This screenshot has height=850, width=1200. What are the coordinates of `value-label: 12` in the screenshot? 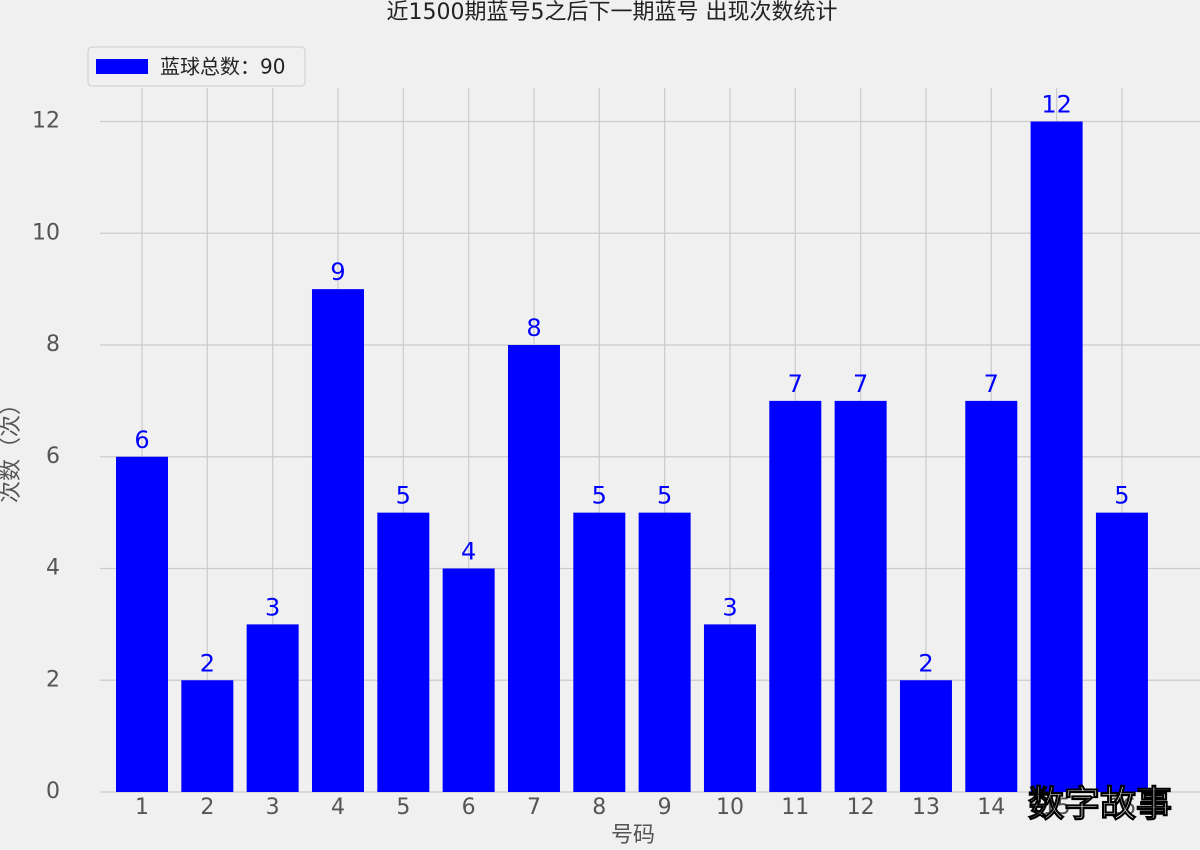 It's located at (1056, 105).